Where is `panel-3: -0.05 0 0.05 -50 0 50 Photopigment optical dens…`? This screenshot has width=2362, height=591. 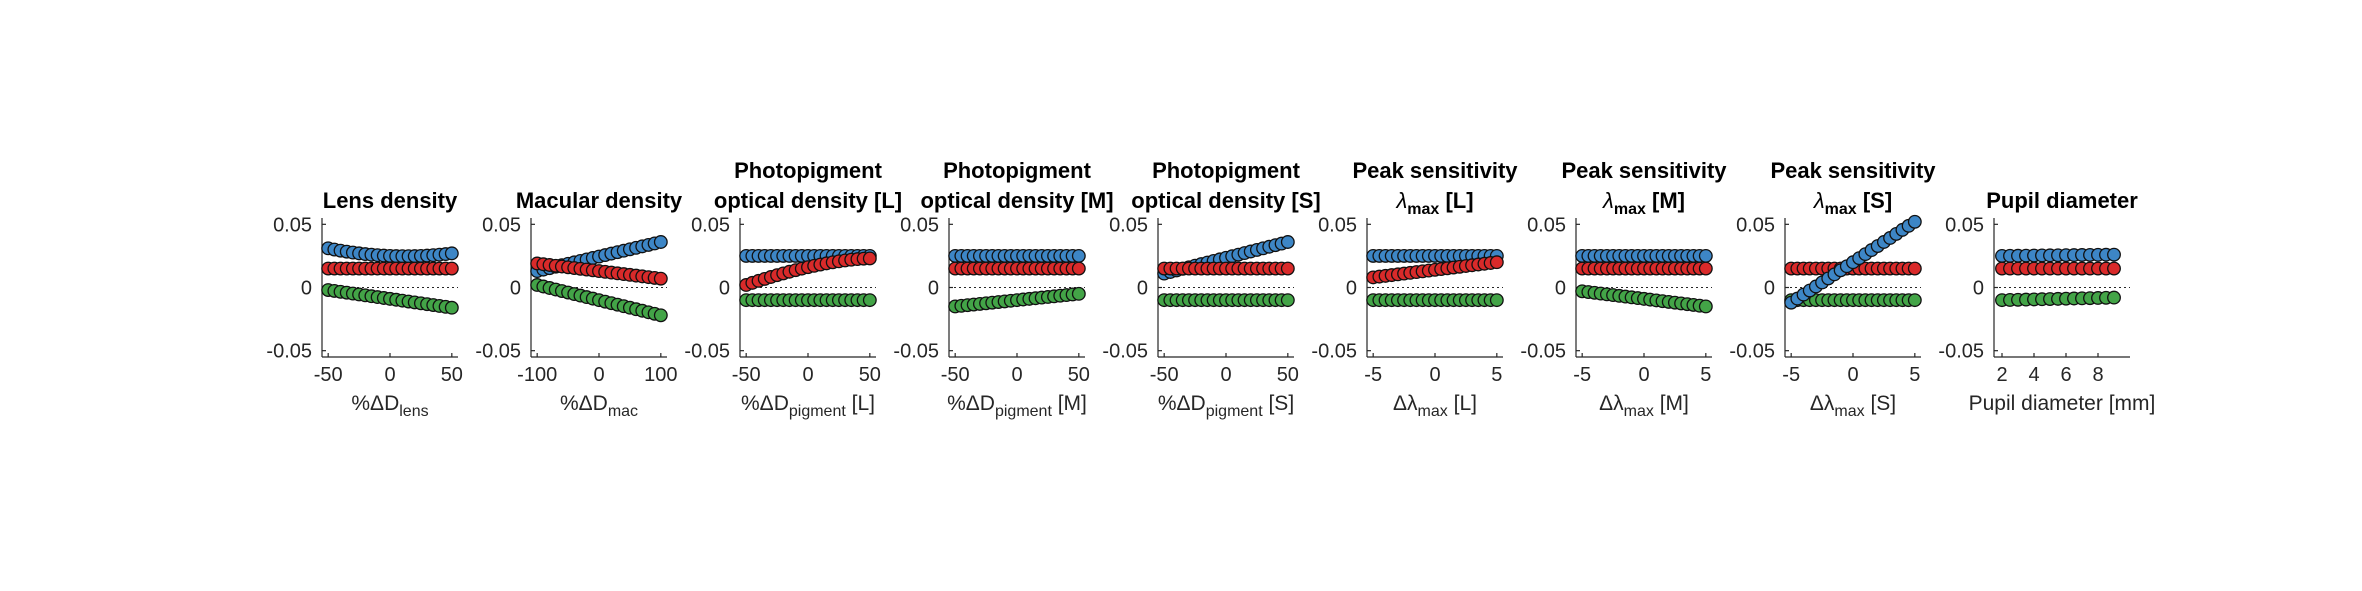
panel-3: -0.05 0 0.05 -50 0 50 Photopigment optical dens… is located at coordinates (793, 289).